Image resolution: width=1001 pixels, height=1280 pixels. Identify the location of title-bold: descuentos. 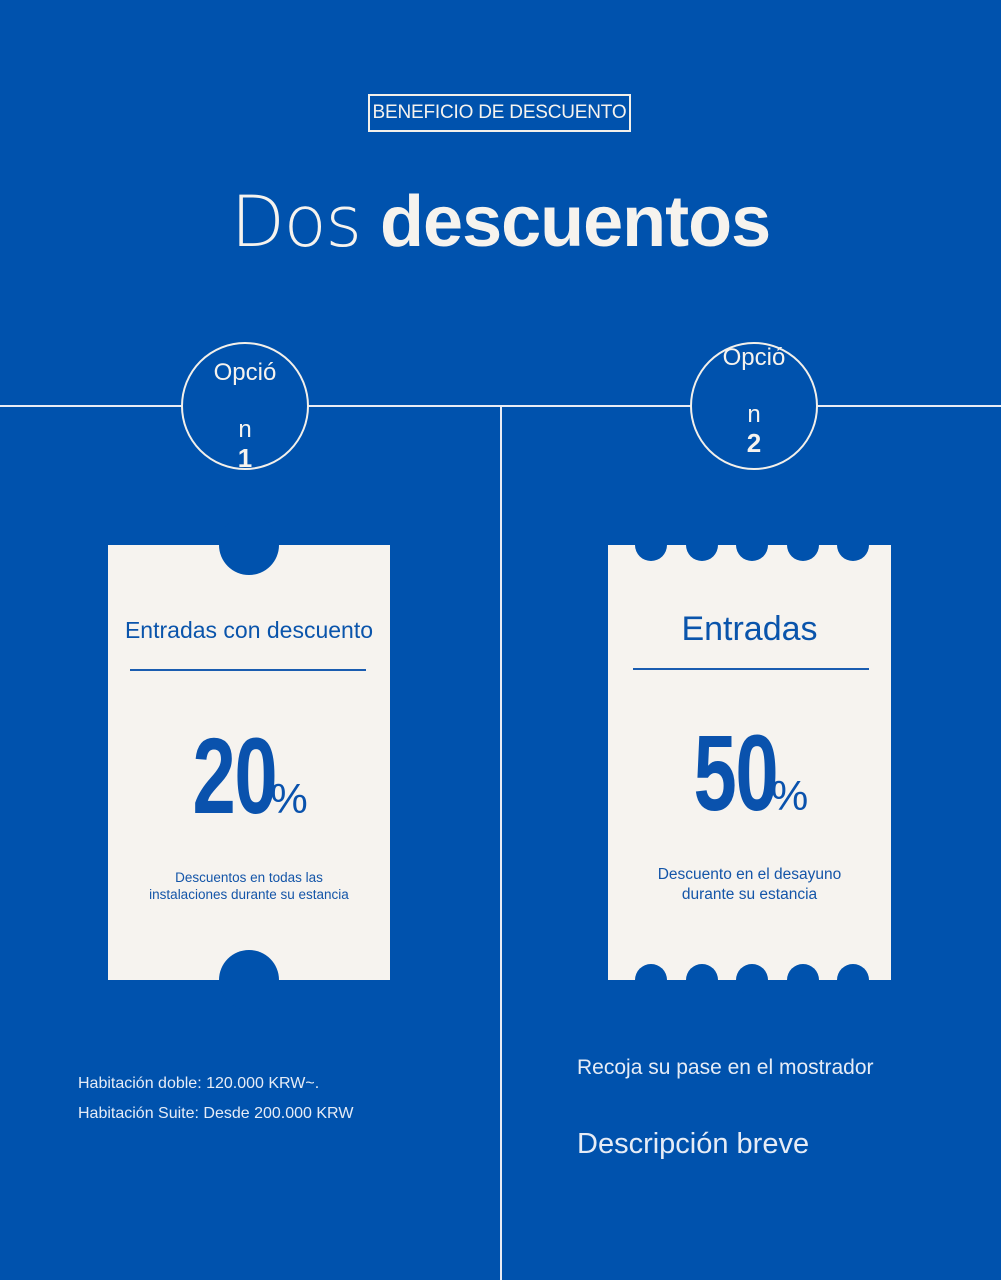
(575, 222).